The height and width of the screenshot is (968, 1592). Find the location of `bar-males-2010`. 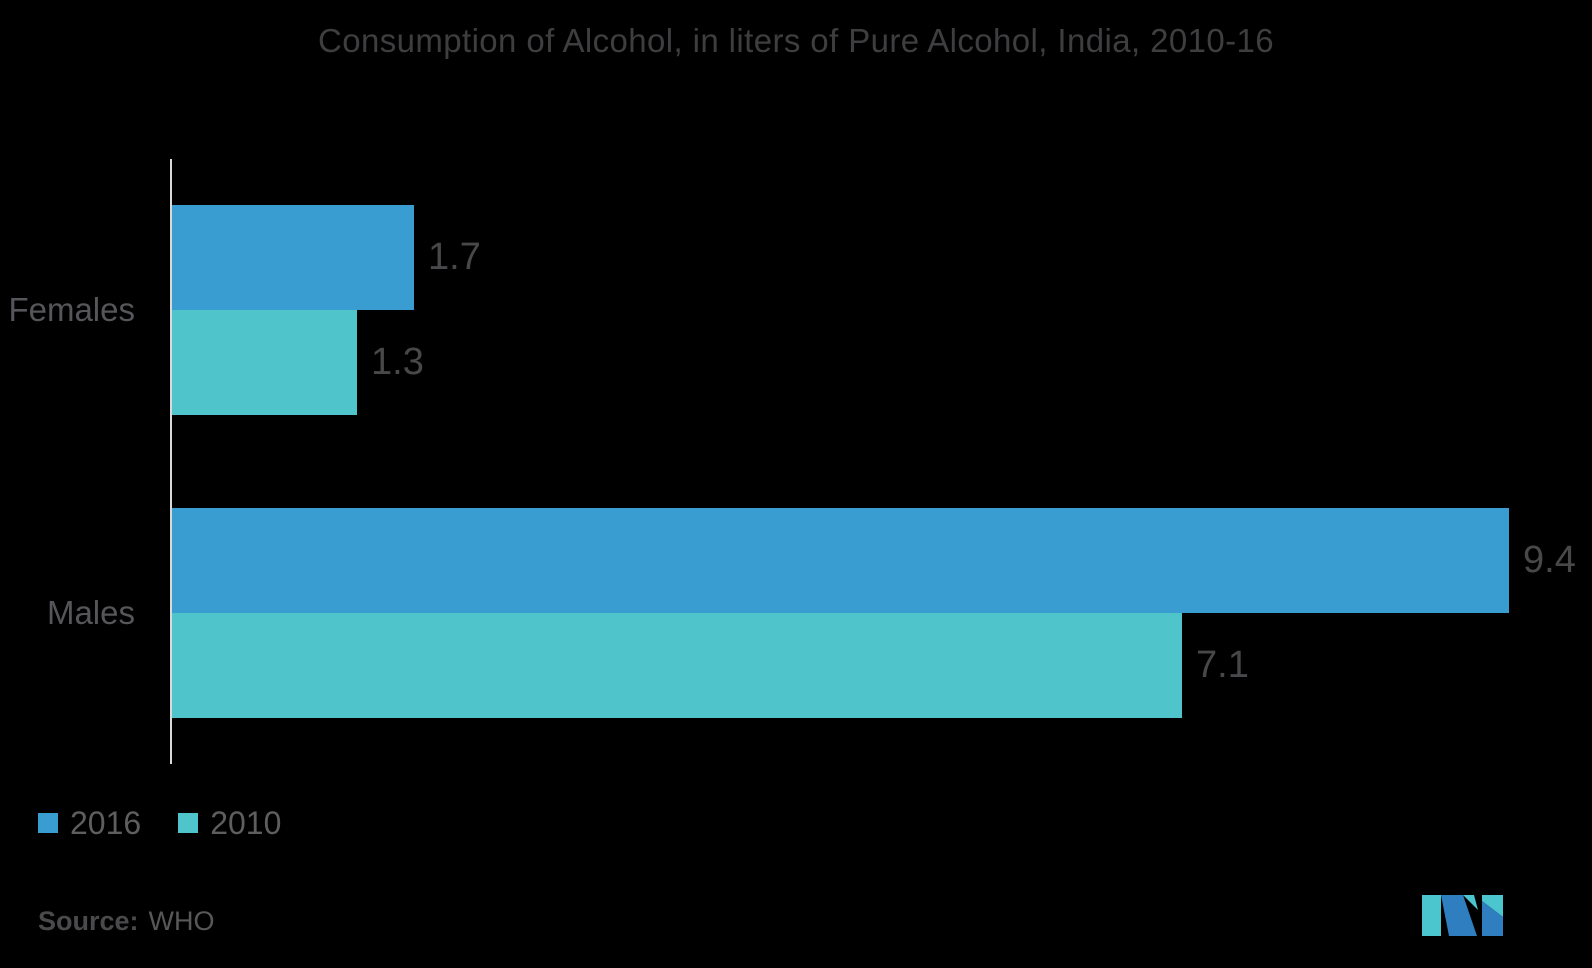

bar-males-2010 is located at coordinates (677, 665).